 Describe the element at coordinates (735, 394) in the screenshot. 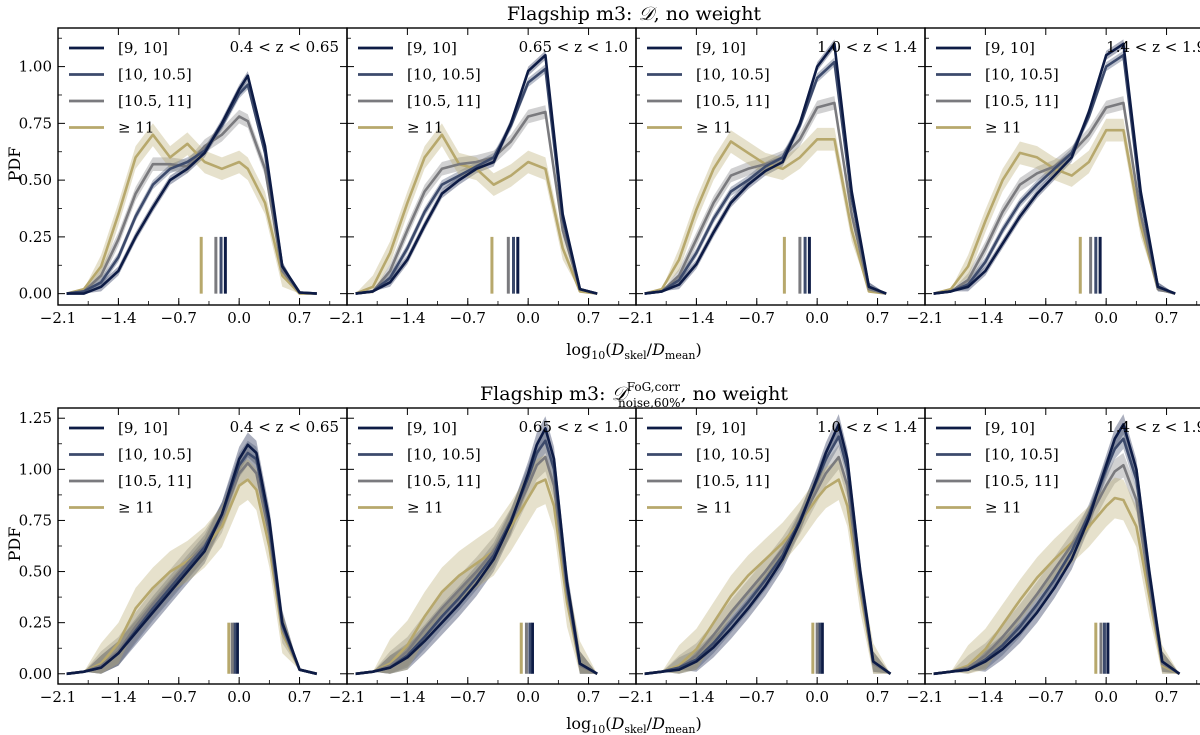

I see `row-title-bottom-suffix: , no weight` at that location.